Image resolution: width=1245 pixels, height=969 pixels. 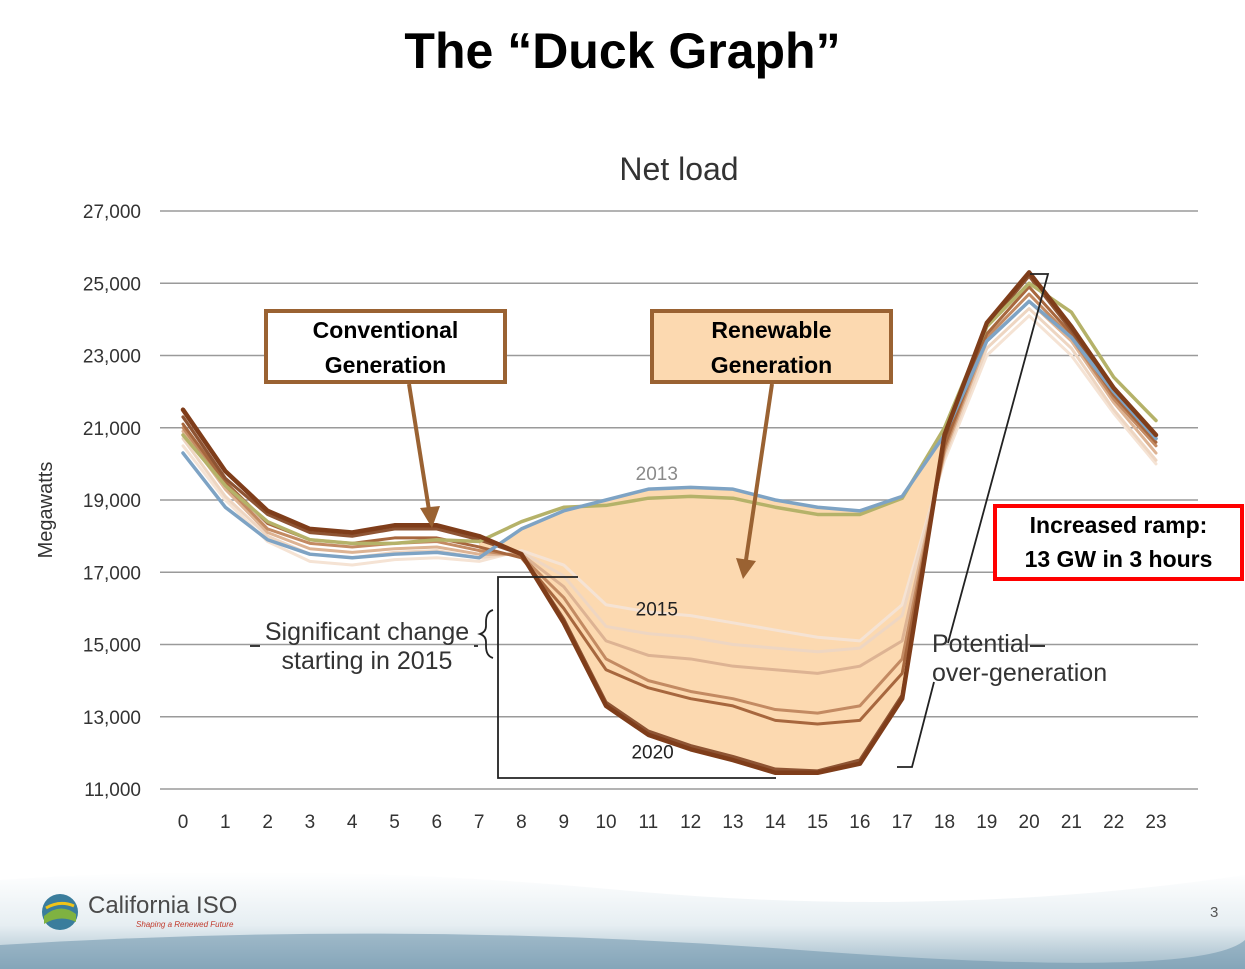 I want to click on x-tick-label: 21, so click(x=1071, y=822).